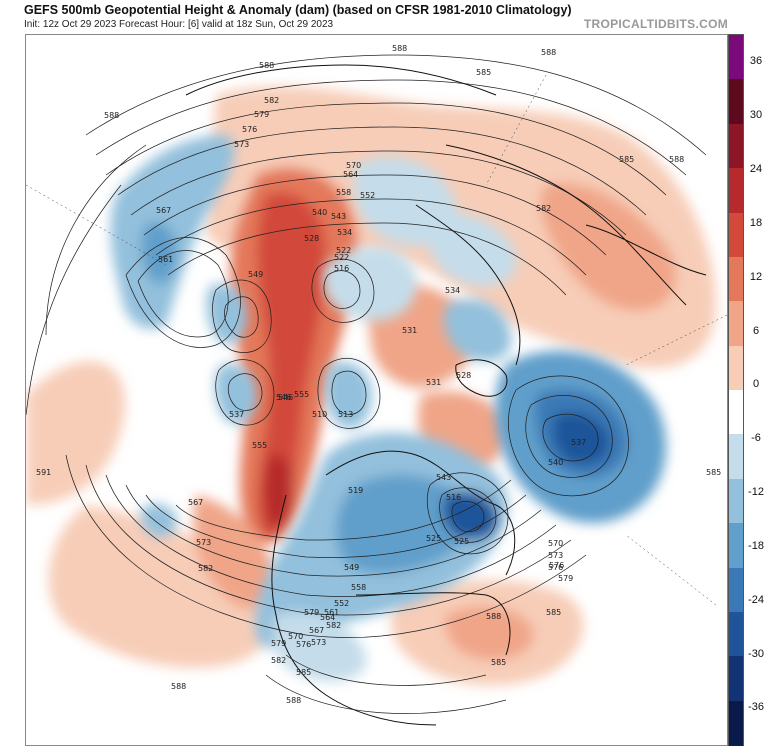 This screenshot has height=750, width=768. I want to click on colorbar-tick: 6, so click(756, 331).